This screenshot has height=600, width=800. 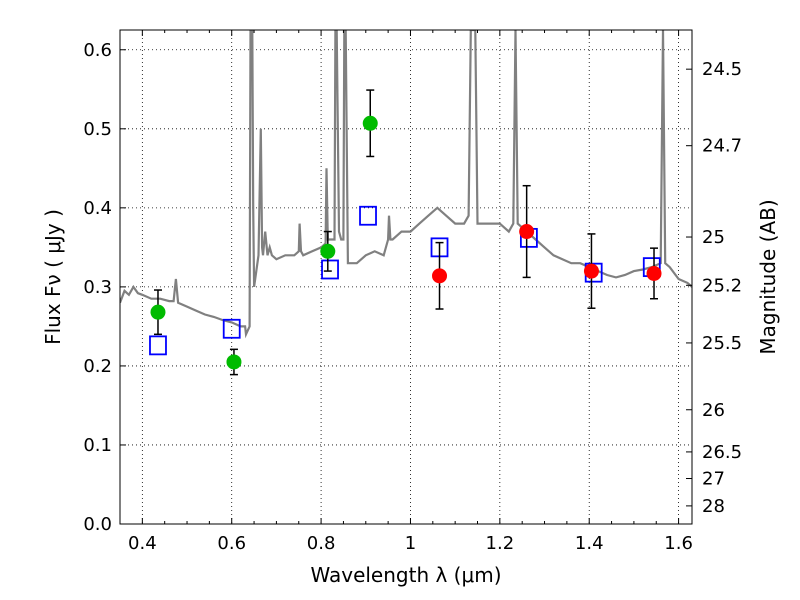 What do you see at coordinates (713, 410) in the screenshot?
I see `right-tick-label: 26` at bounding box center [713, 410].